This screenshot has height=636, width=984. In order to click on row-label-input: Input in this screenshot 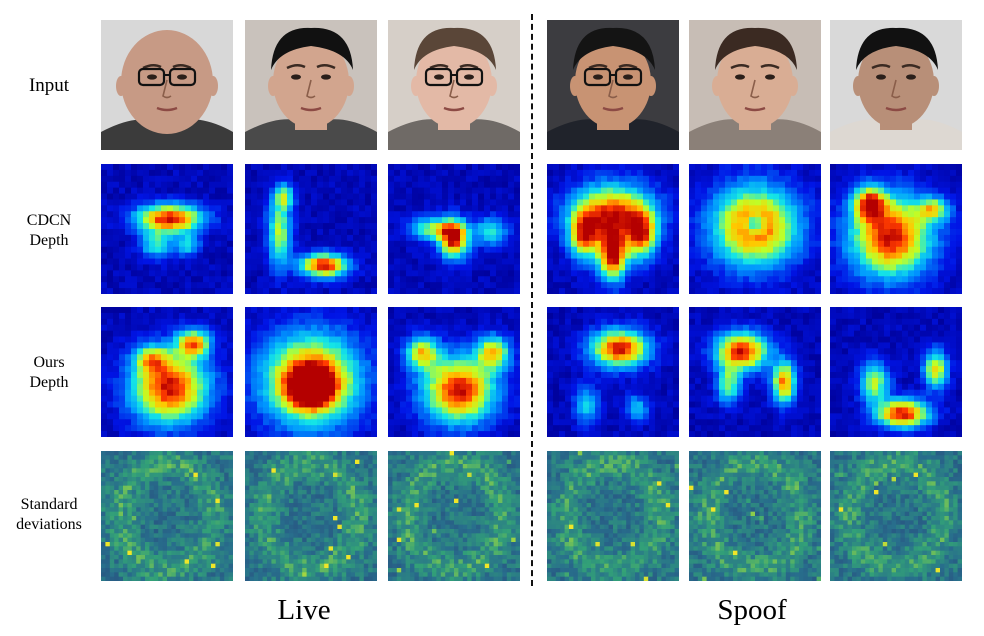, I will do `click(49, 86)`.